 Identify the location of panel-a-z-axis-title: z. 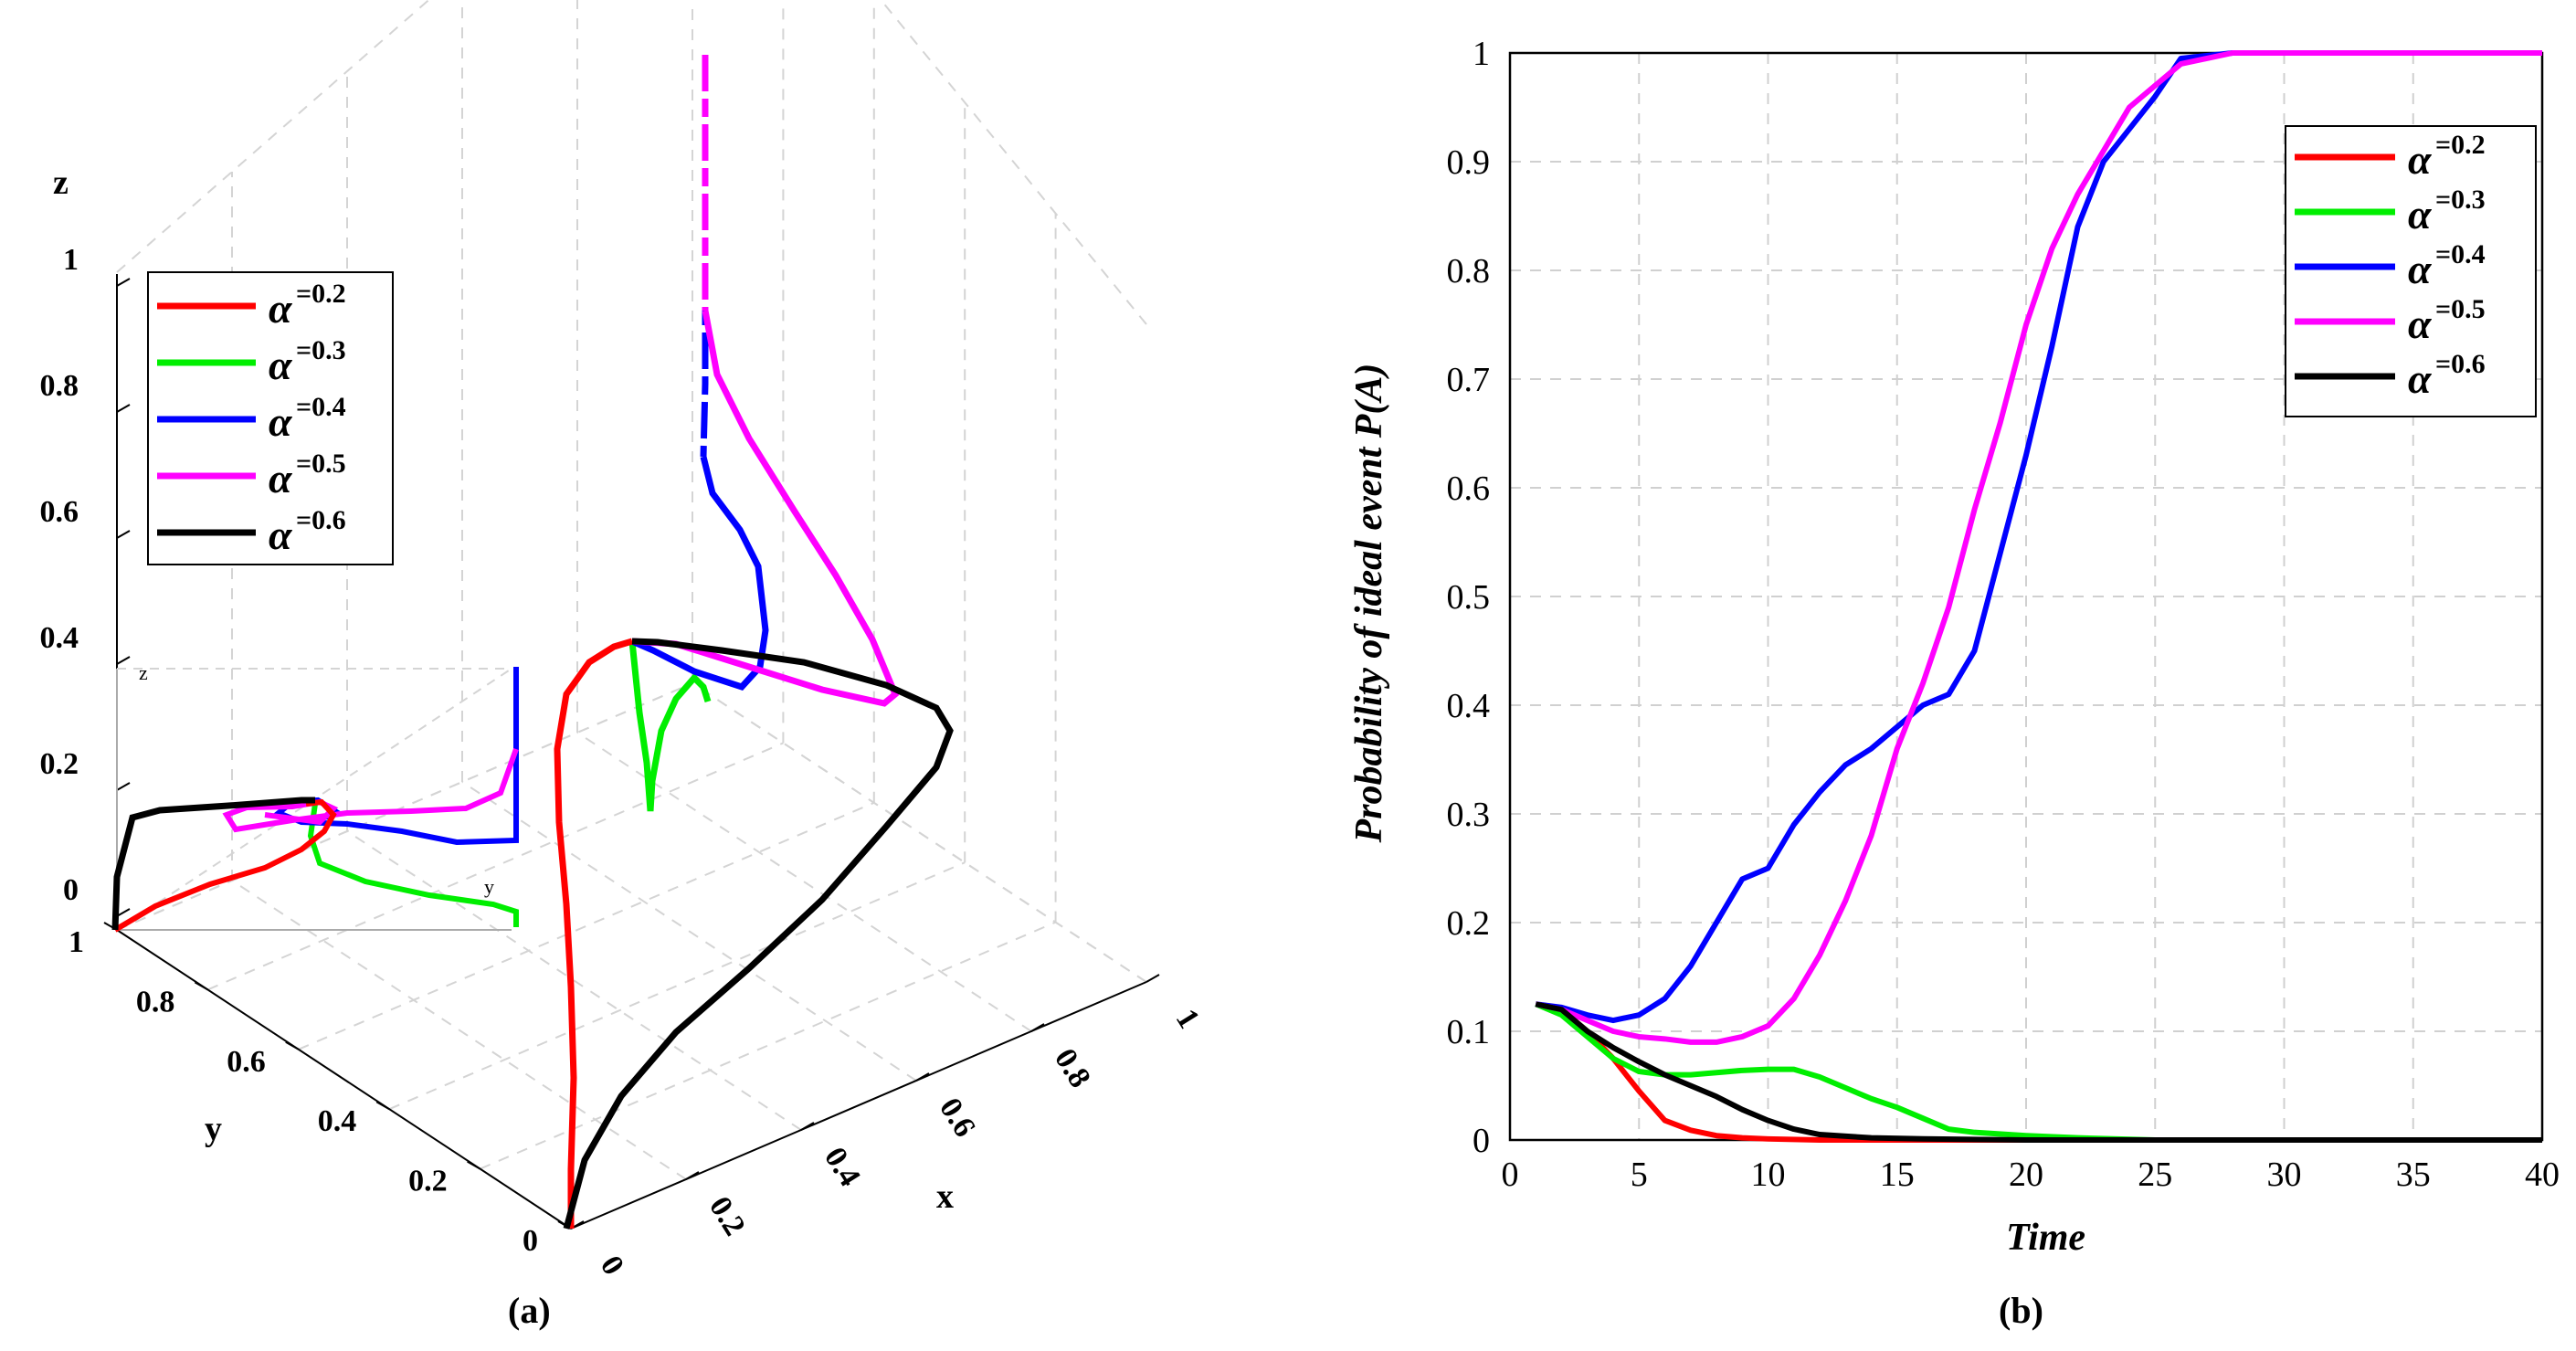
(61, 183).